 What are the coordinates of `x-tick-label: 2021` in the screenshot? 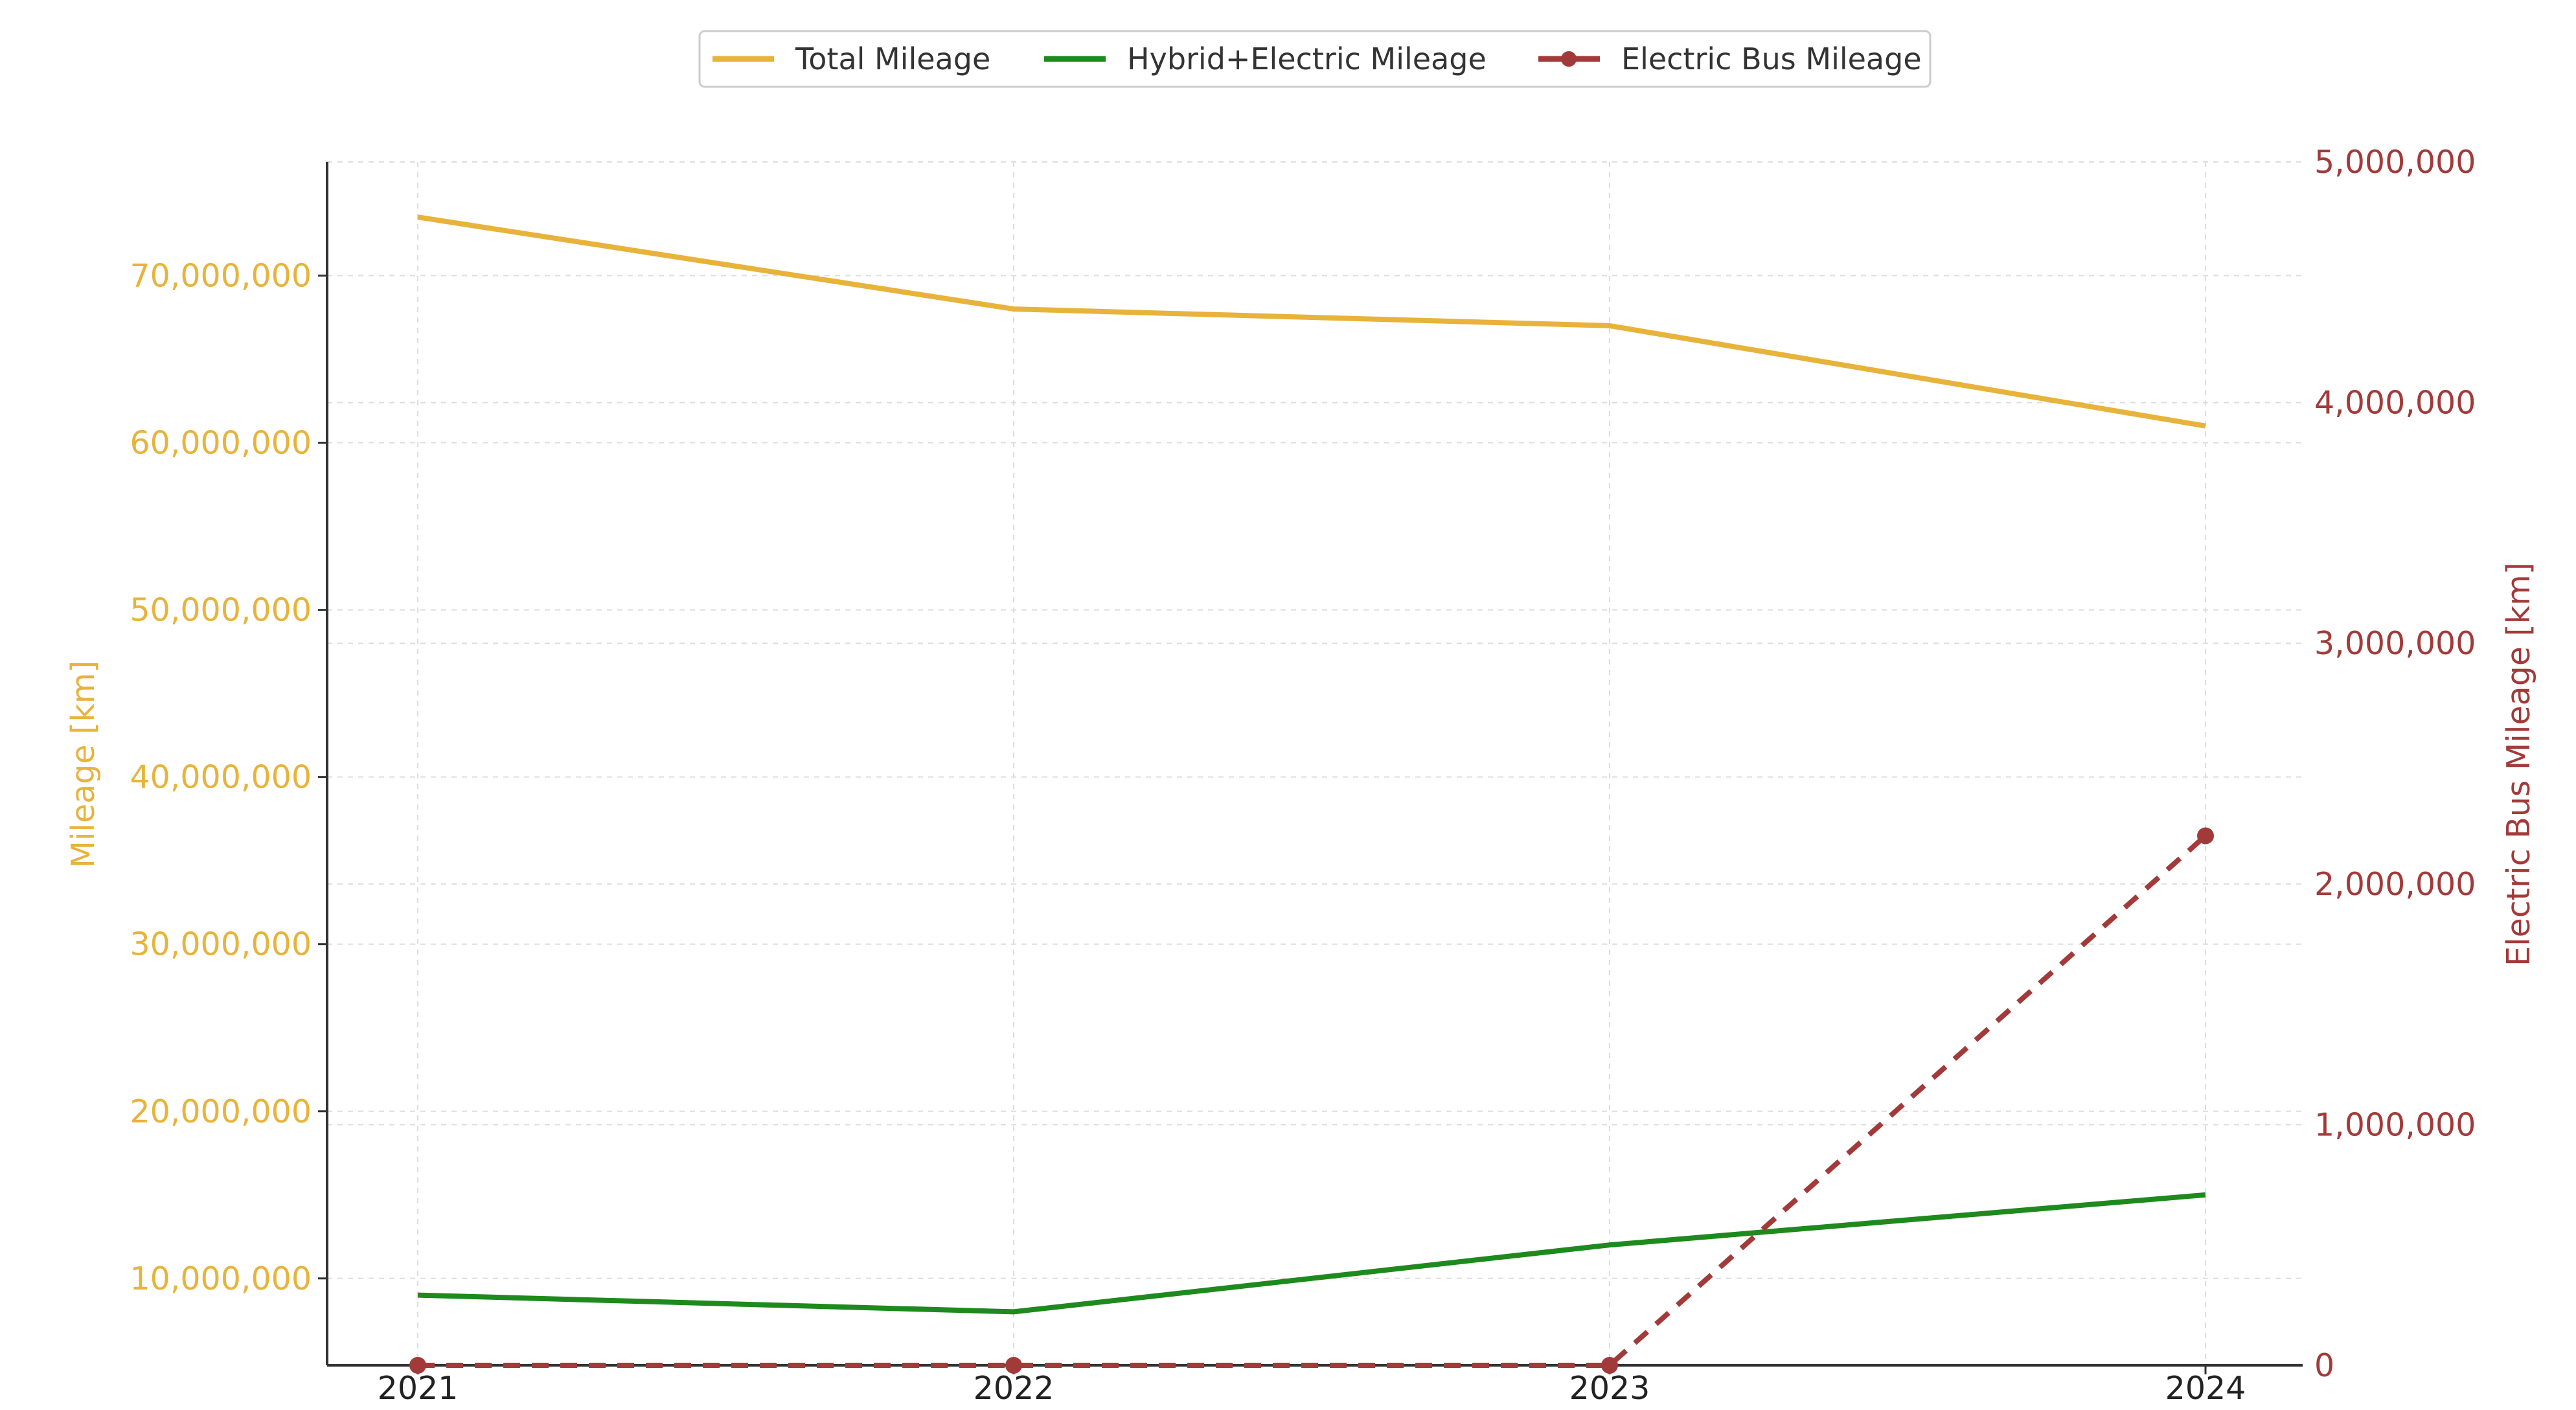 It's located at (419, 1388).